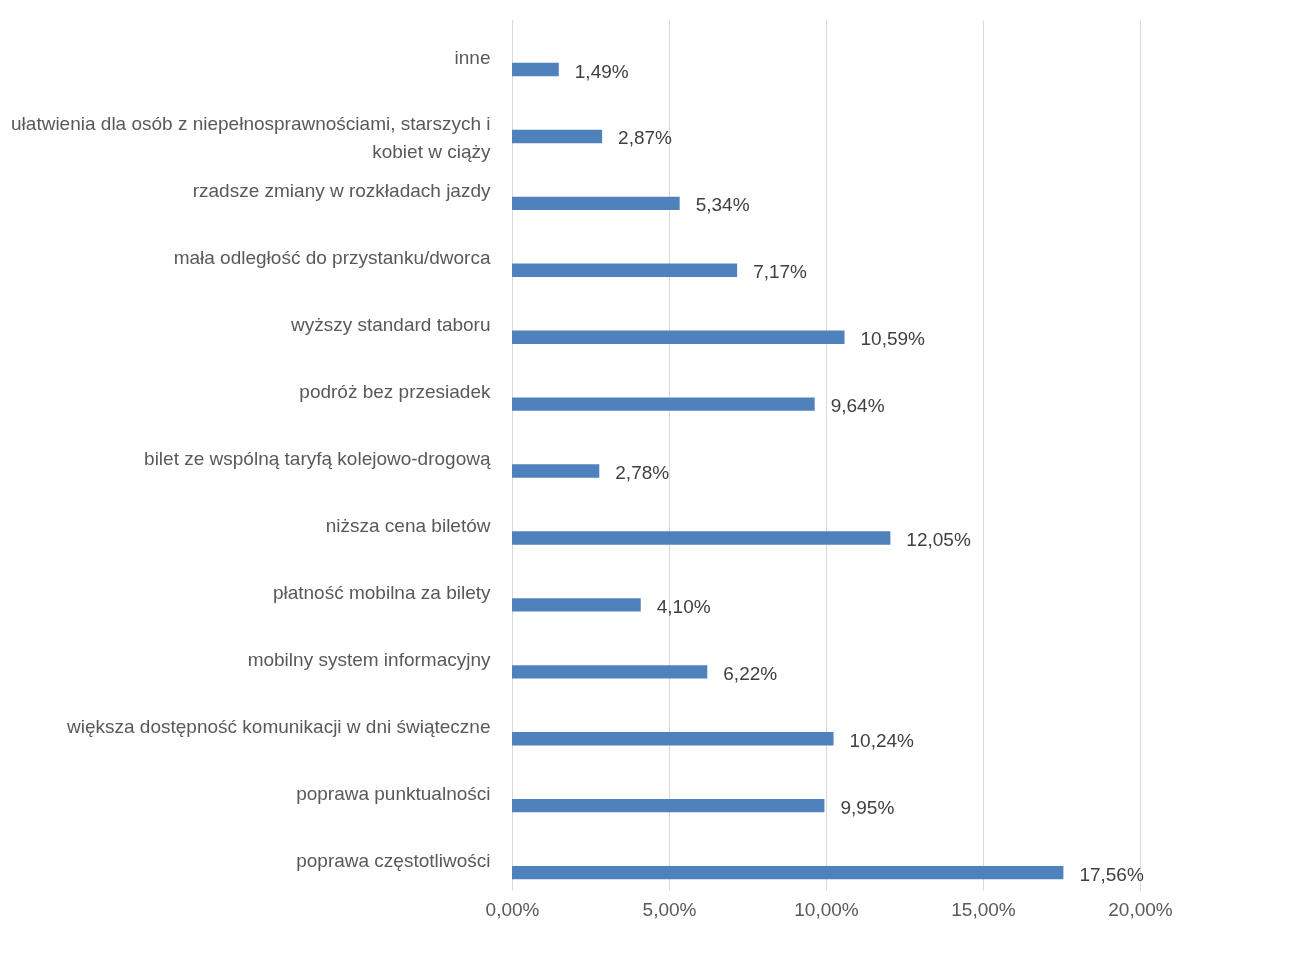 The image size is (1304, 963). Describe the element at coordinates (390, 325) in the screenshot. I see `y-tick-label: wyższy standard taboru` at that location.